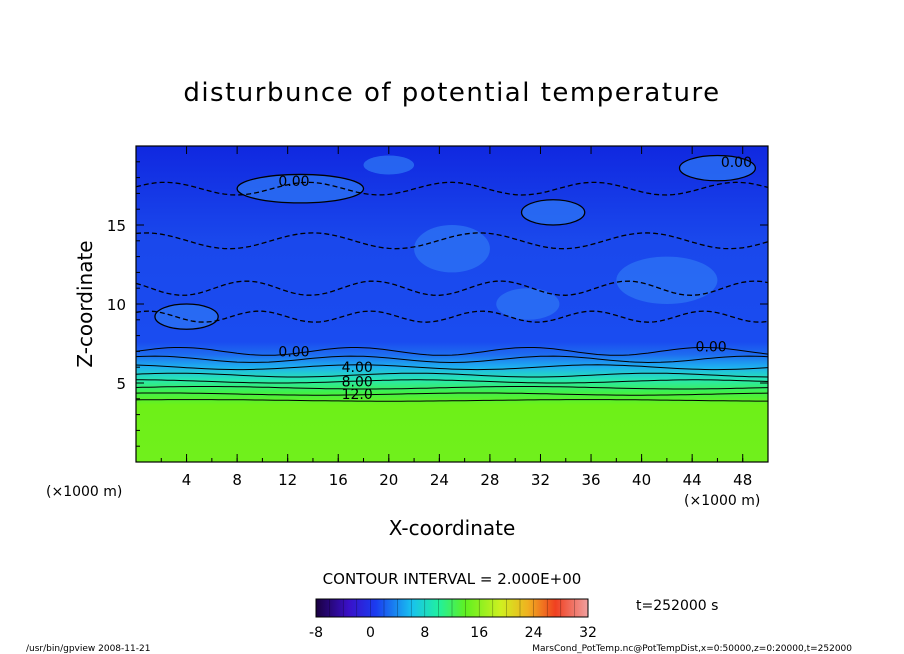 The image size is (904, 654). What do you see at coordinates (84, 492) in the screenshot?
I see `x-unit-left: (×1000 m)` at bounding box center [84, 492].